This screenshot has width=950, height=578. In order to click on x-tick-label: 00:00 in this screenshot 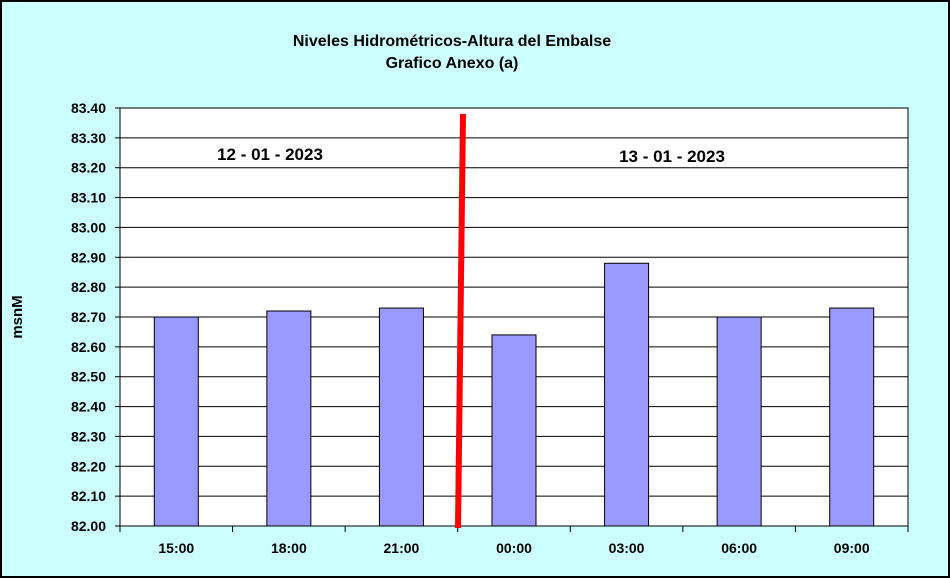, I will do `click(514, 548)`.